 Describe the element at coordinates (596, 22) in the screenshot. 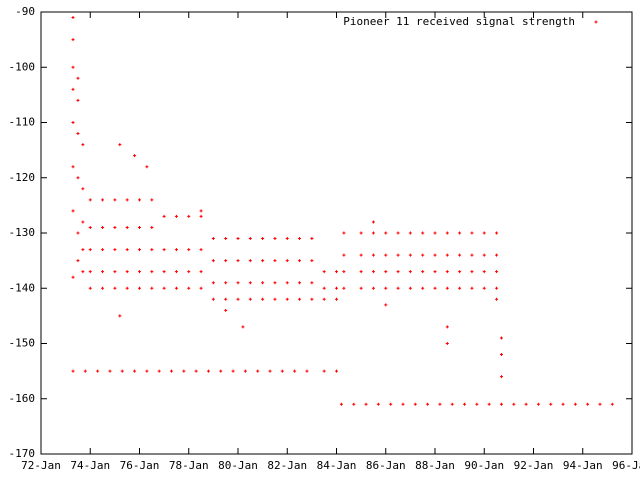

I see `legend-marker` at that location.